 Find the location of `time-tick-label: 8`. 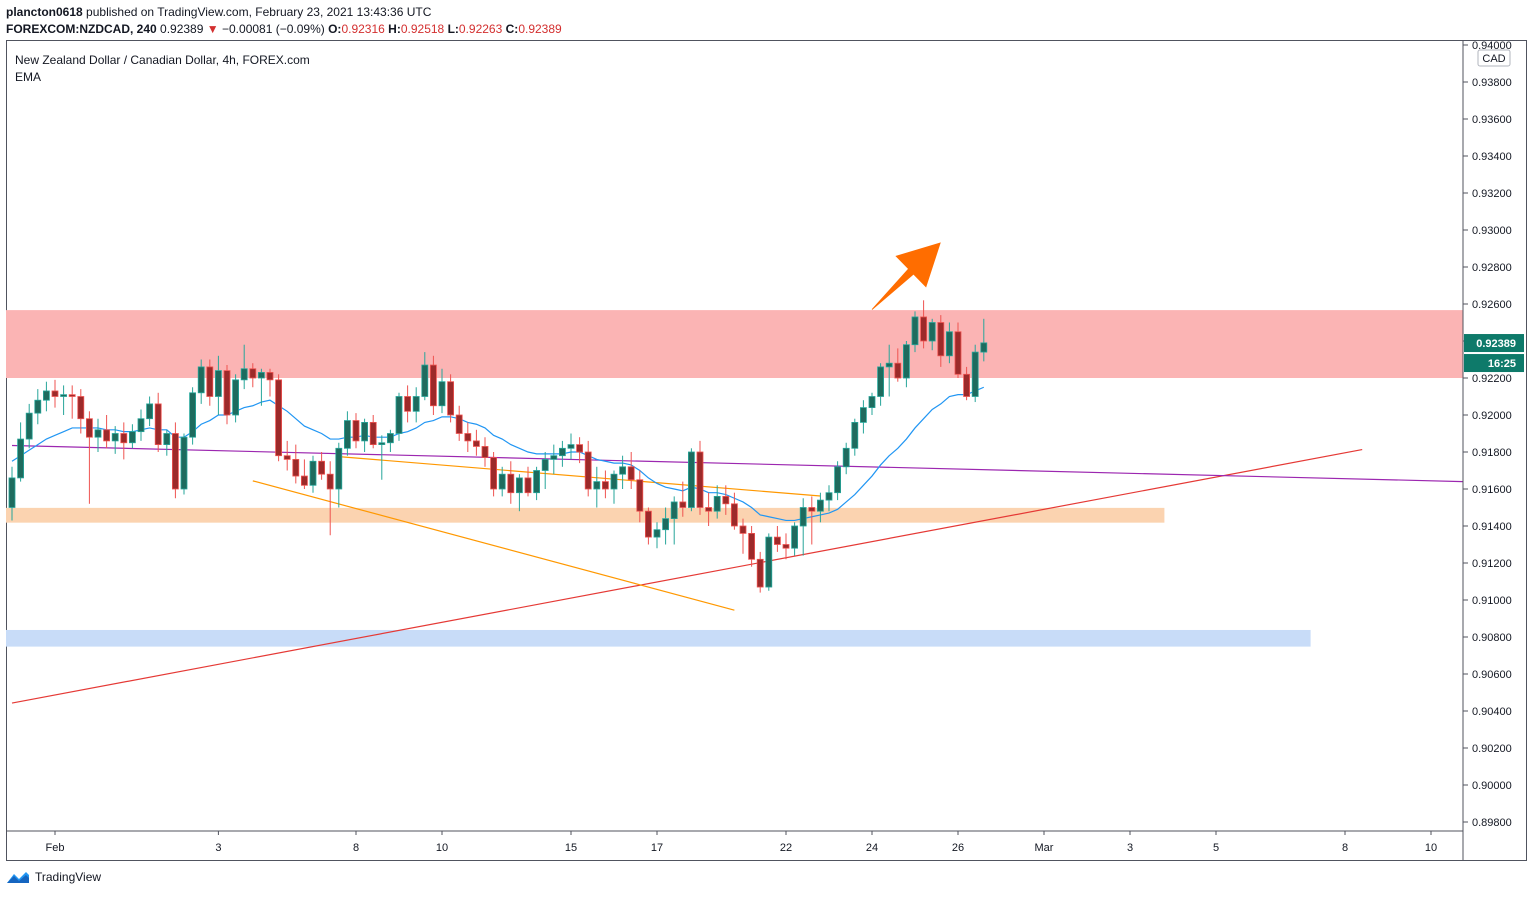

time-tick-label: 8 is located at coordinates (1345, 848).